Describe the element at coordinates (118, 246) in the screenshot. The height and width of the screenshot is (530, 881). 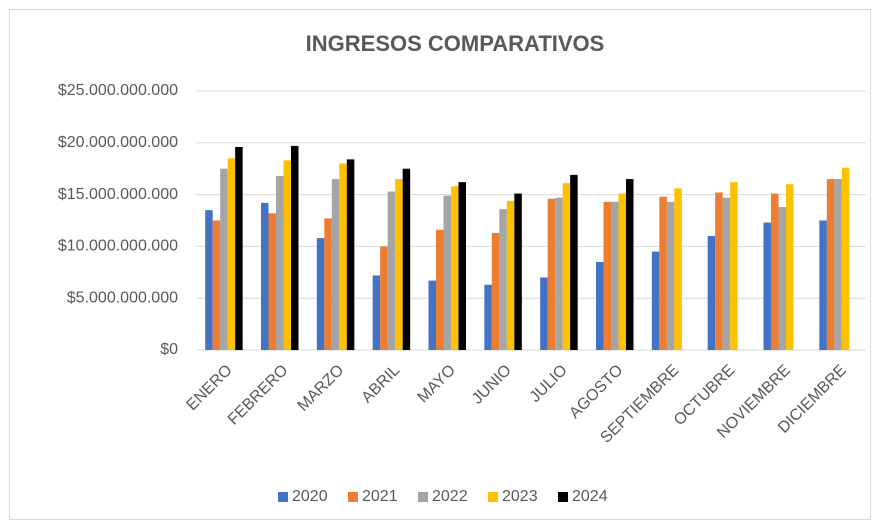
I see `y-tick-label: $10.000.000.000` at that location.